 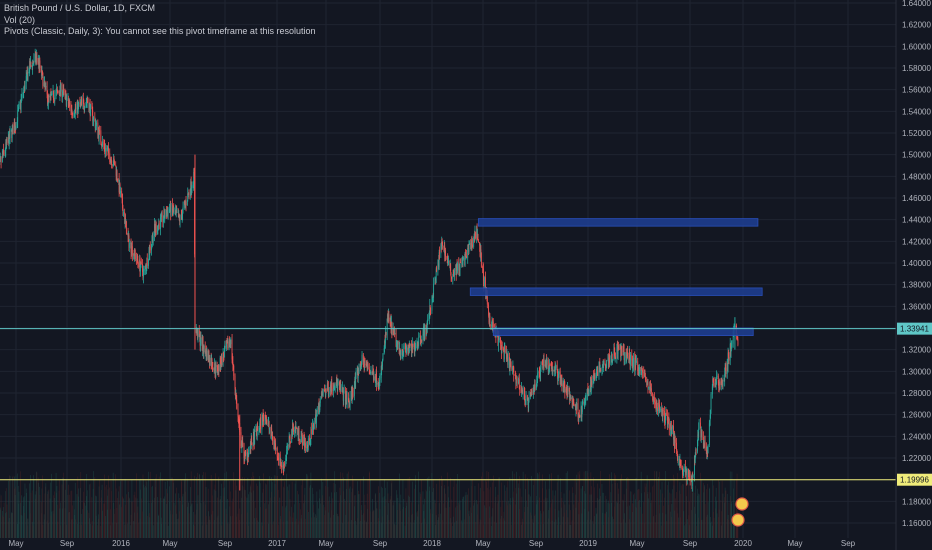 What do you see at coordinates (916, 371) in the screenshot?
I see `price-tick-label: 1.30000` at bounding box center [916, 371].